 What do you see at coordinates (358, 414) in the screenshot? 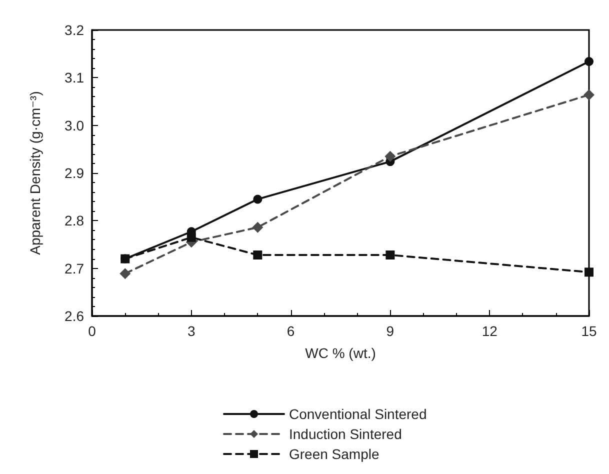
I see `legend-label: Conventional Sintered` at bounding box center [358, 414].